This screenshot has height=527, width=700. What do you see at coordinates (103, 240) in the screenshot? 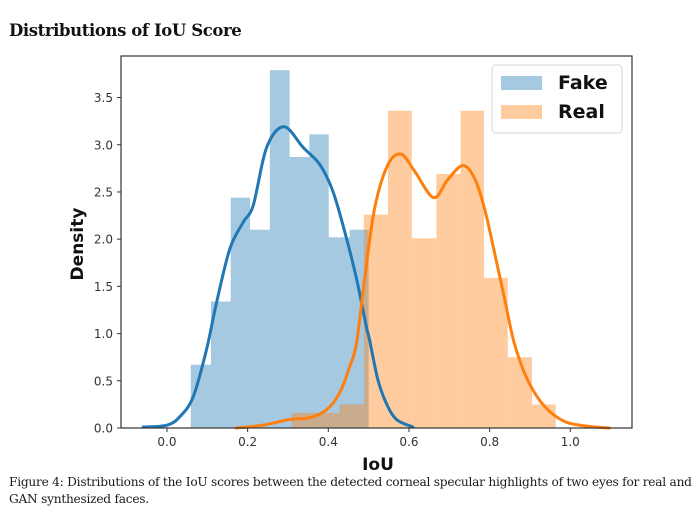
I see `y-tick-label: 2.0` at bounding box center [103, 240].